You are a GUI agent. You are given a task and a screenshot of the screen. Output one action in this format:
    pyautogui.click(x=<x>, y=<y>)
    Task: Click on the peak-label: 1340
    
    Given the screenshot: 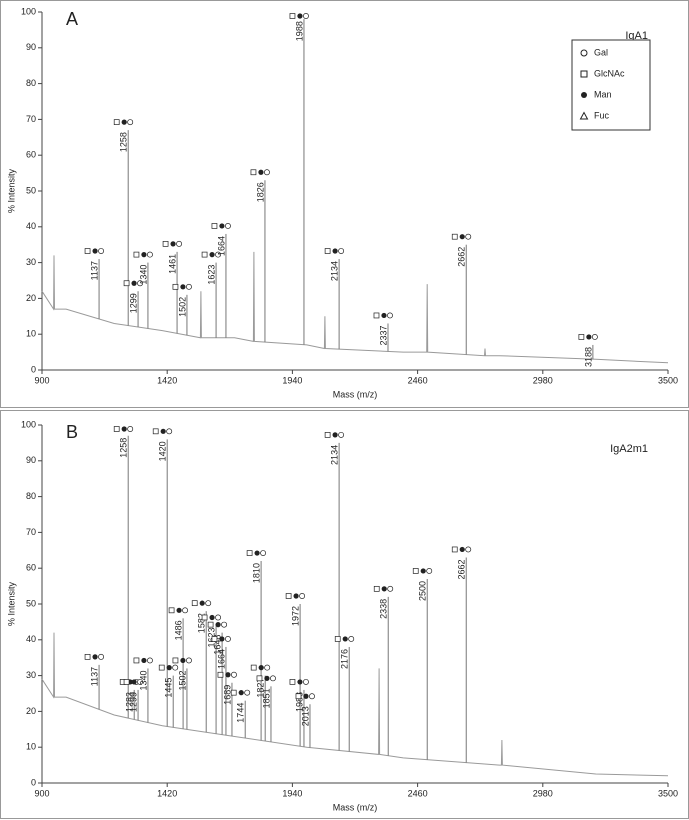 What is the action you would take?
    pyautogui.click(x=143, y=680)
    